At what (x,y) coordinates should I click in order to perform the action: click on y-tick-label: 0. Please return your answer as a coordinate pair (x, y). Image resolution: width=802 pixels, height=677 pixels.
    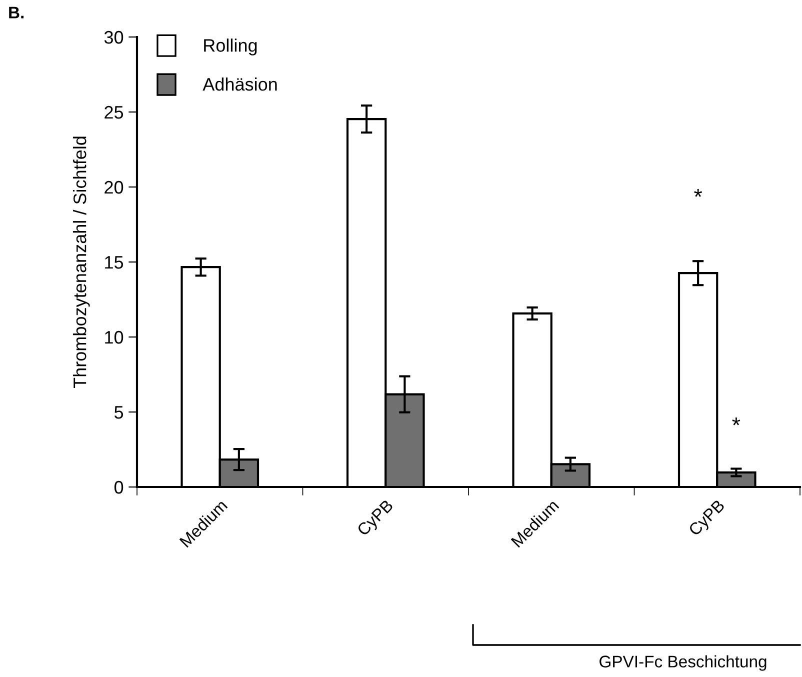
    Looking at the image, I should click on (119, 487).